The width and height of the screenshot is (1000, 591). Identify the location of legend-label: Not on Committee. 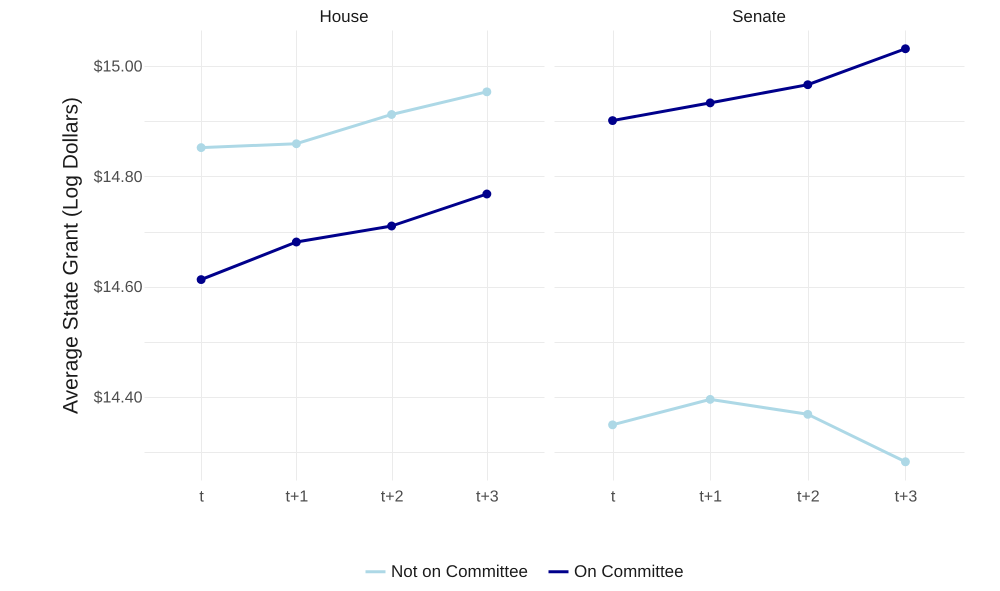
(459, 571).